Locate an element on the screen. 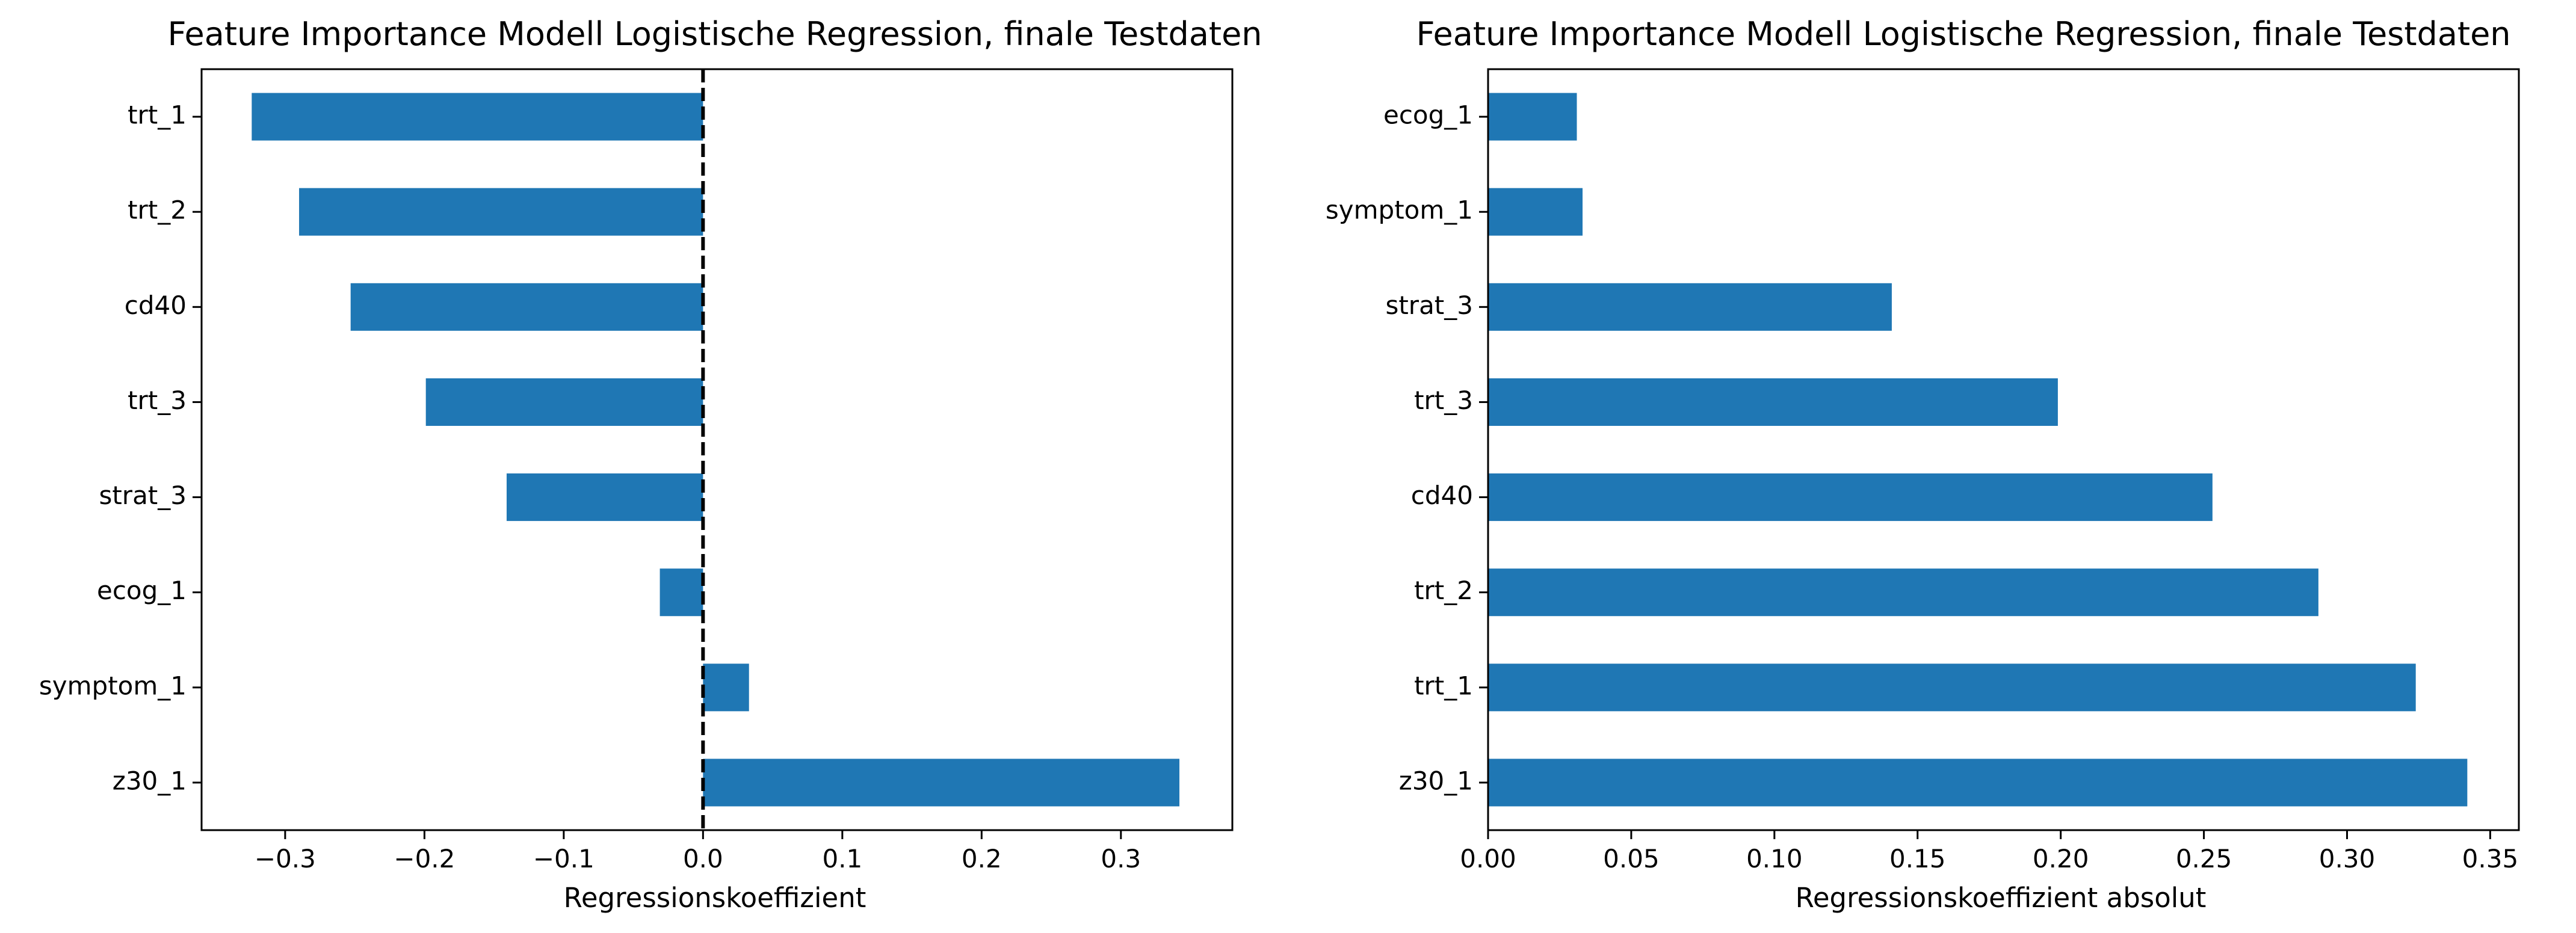 The width and height of the screenshot is (2576, 933). chart-left-y-tick-label-trt_3: trt_3 is located at coordinates (157, 400).